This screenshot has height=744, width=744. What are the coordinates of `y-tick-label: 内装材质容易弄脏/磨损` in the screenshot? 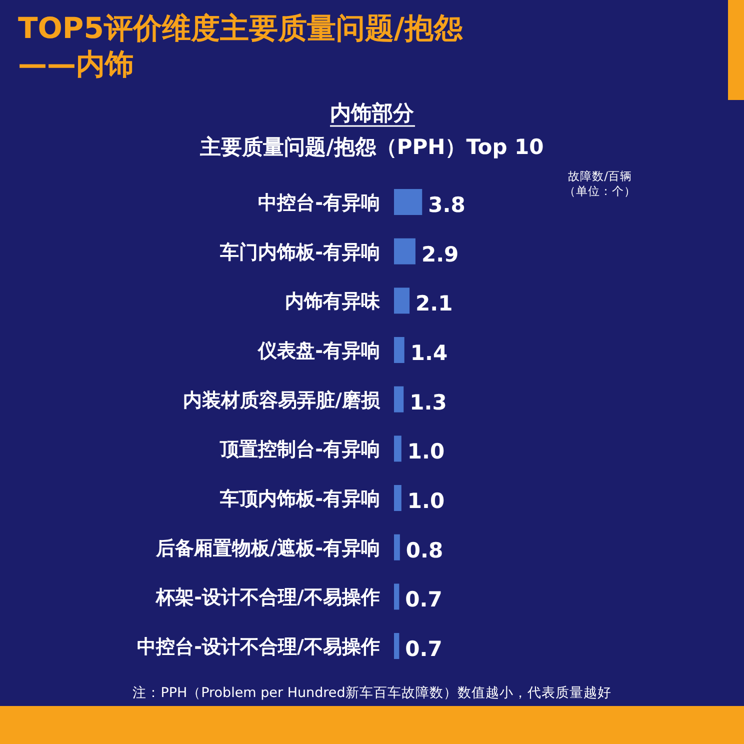 It's located at (282, 400).